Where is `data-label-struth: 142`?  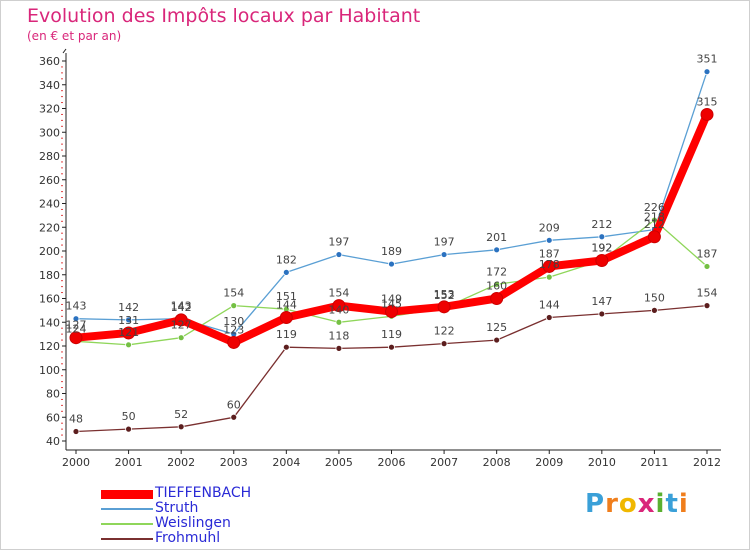
data-label-struth: 142 is located at coordinates (128, 307).